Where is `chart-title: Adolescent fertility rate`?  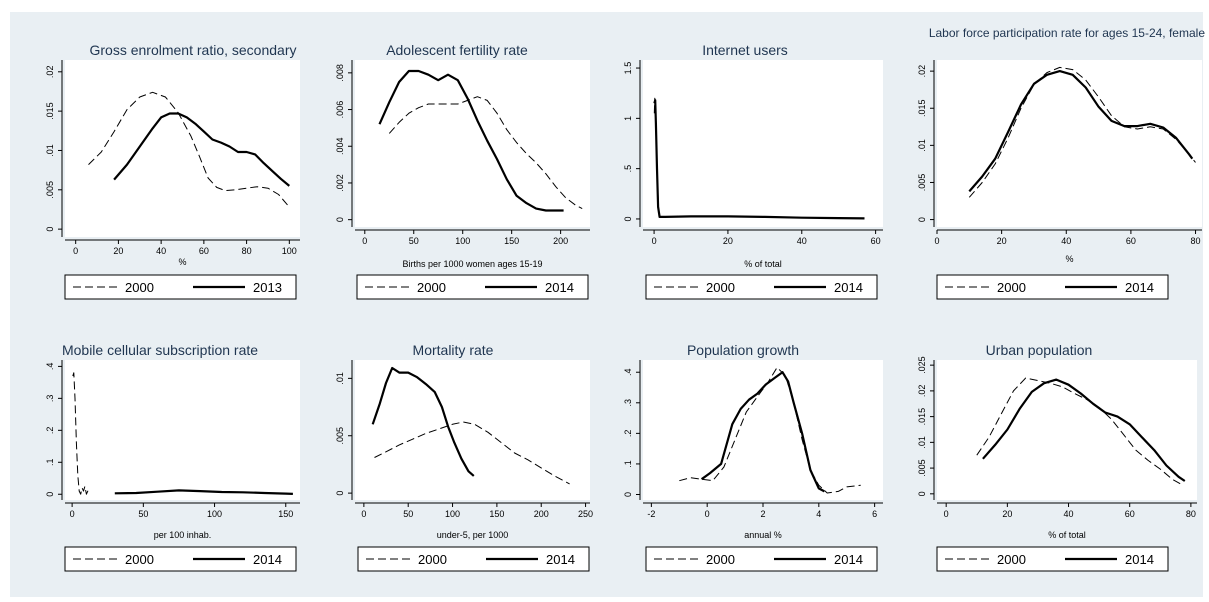 chart-title: Adolescent fertility rate is located at coordinates (457, 50).